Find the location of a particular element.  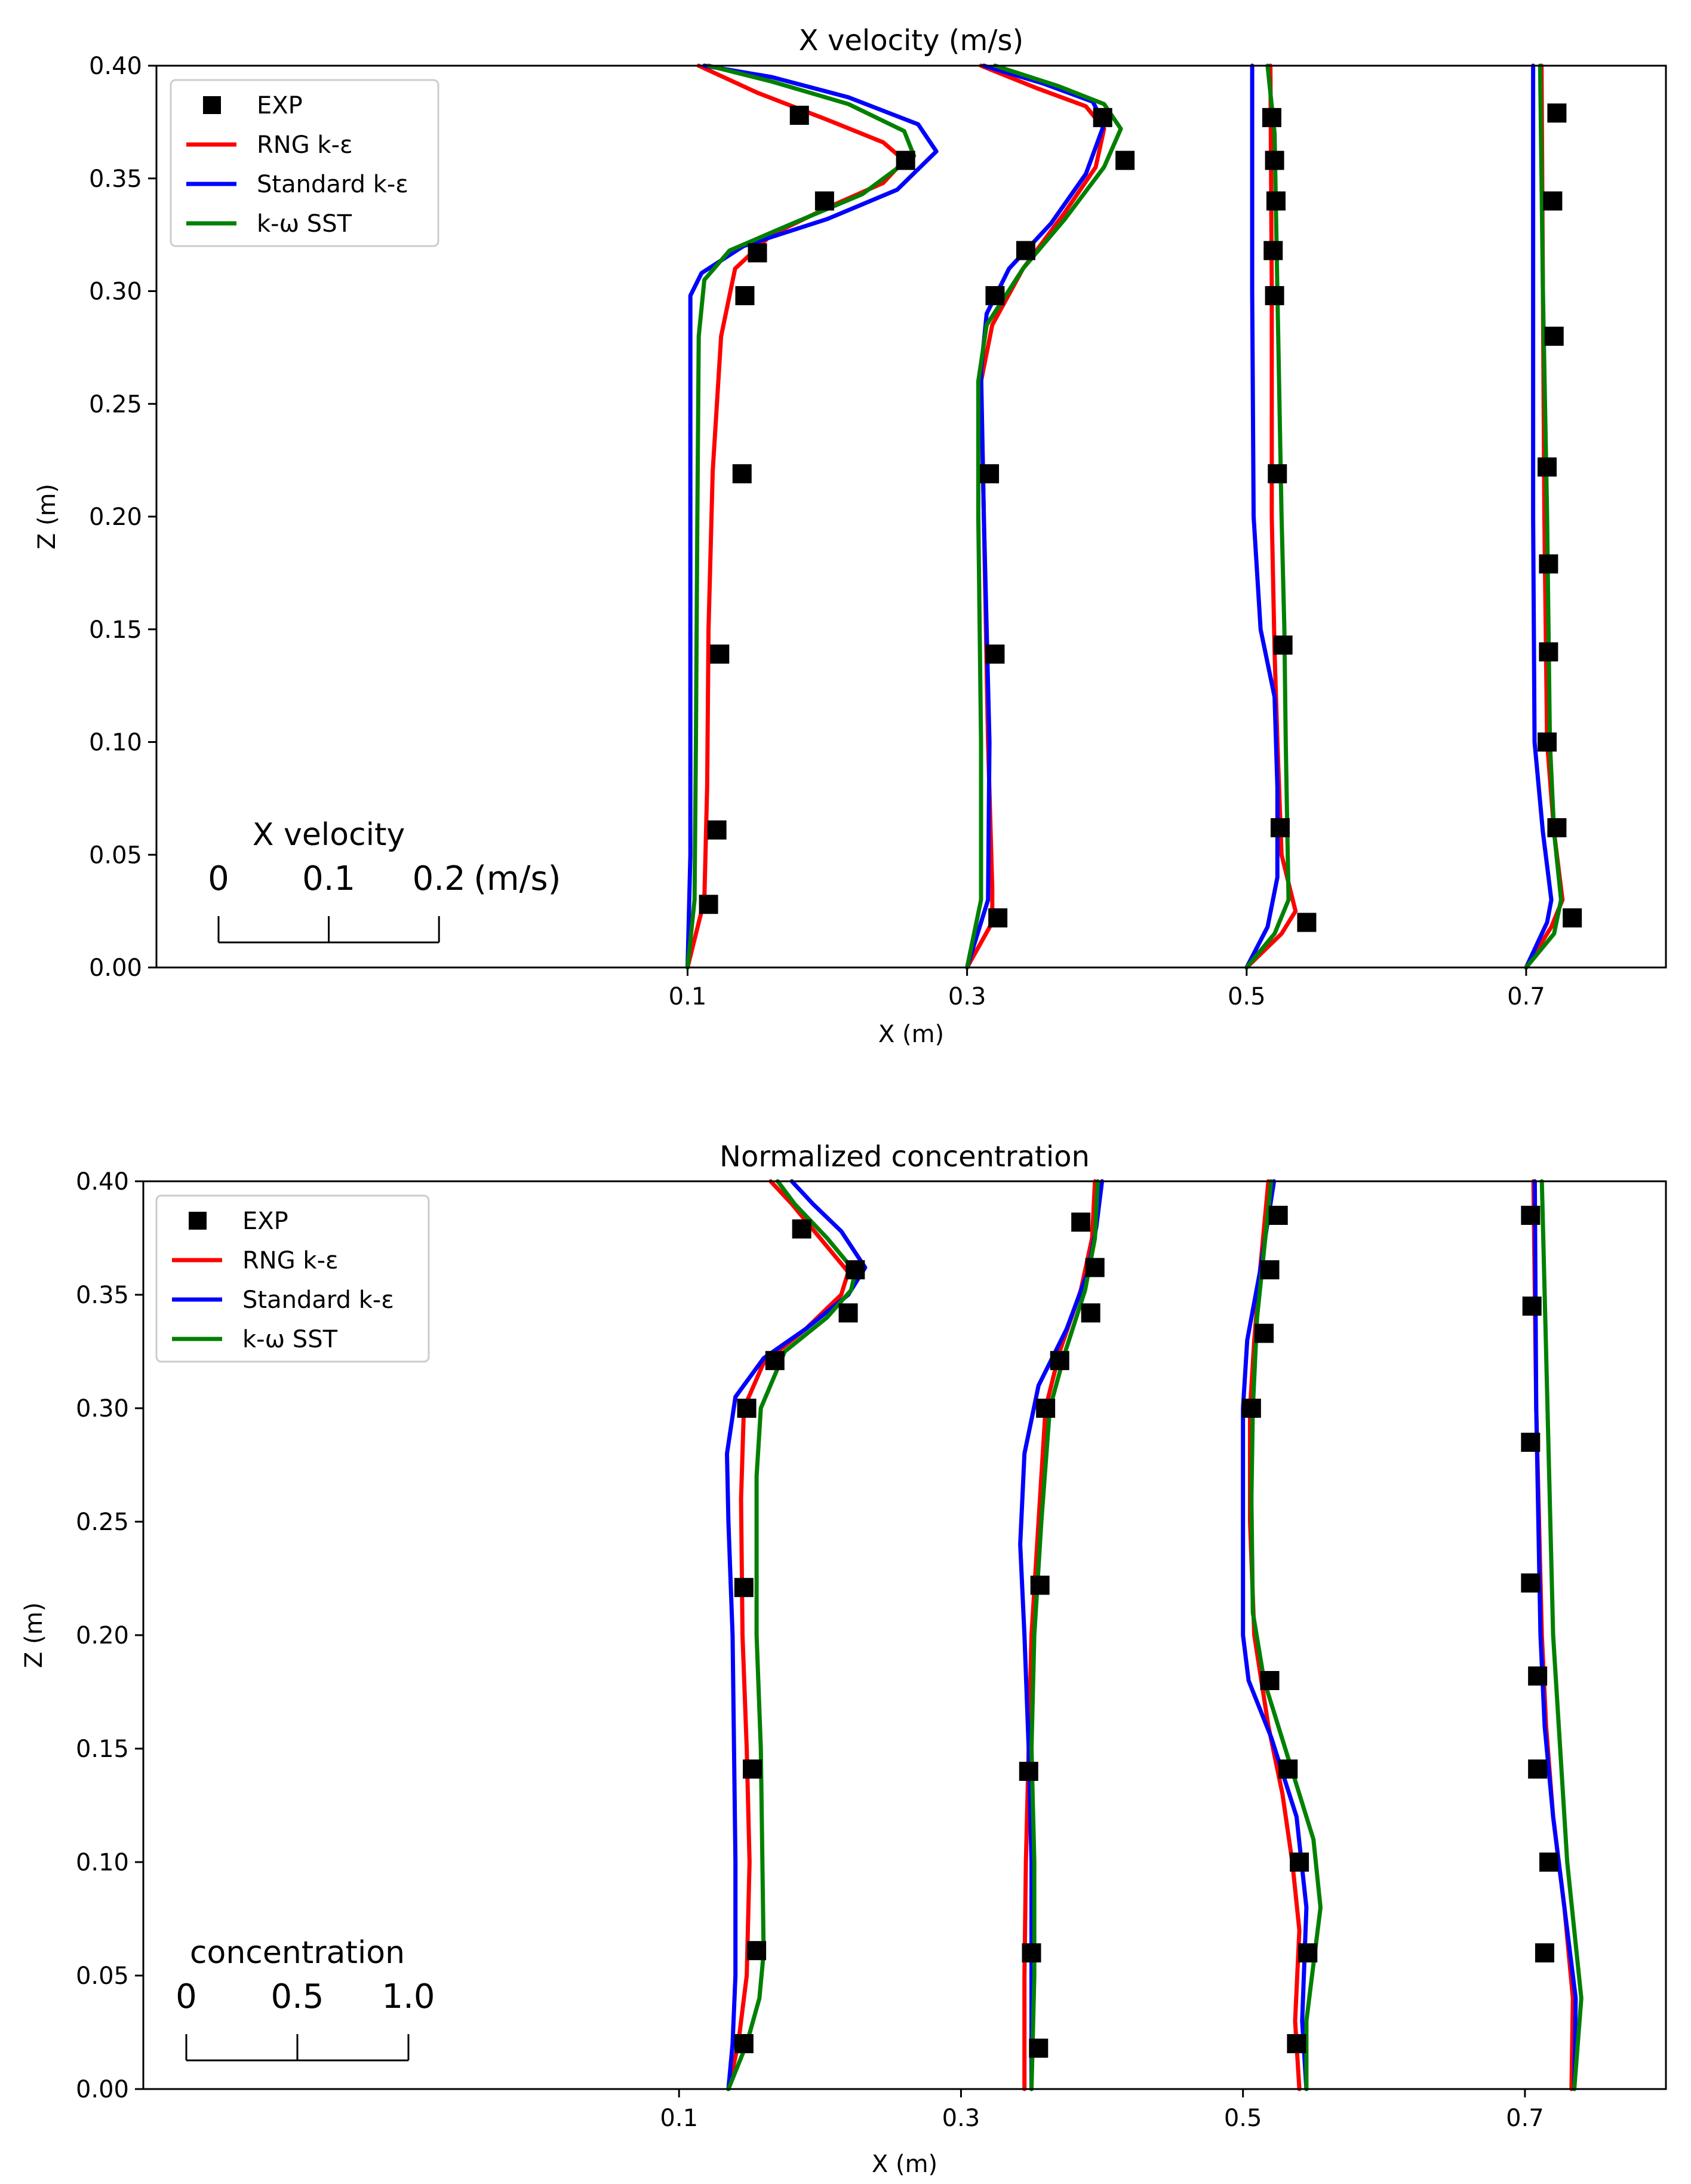

y-tick-label: 0.00 is located at coordinates (115, 968).